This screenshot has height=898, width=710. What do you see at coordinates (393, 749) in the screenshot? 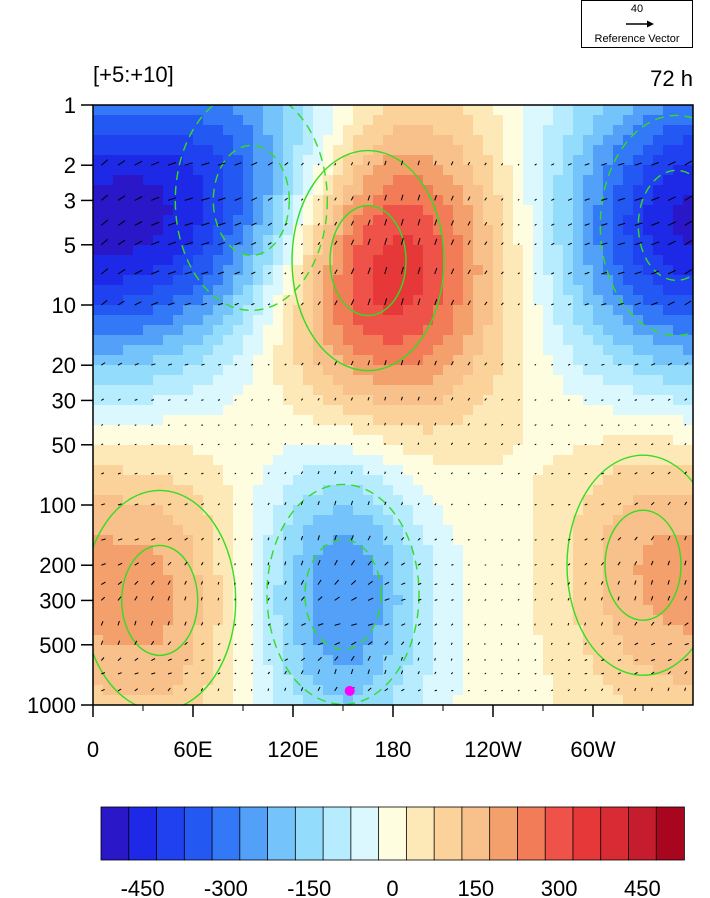
I see `x-tick-label: 180` at bounding box center [393, 749].